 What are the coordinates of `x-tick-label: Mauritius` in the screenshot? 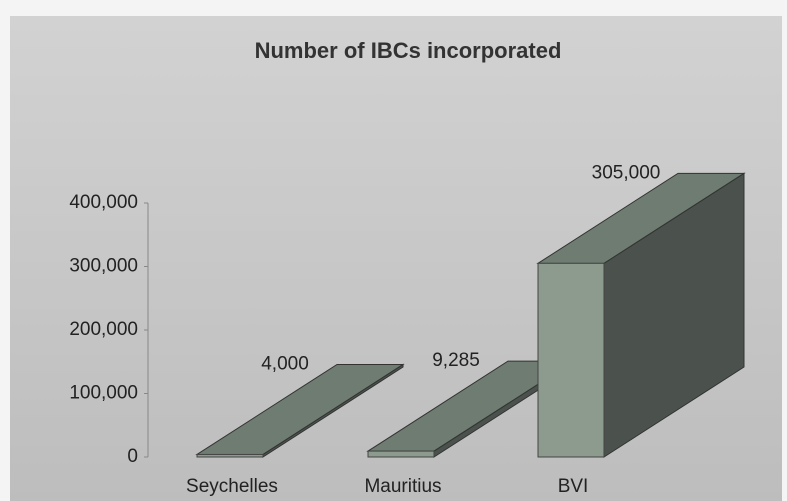 It's located at (402, 486).